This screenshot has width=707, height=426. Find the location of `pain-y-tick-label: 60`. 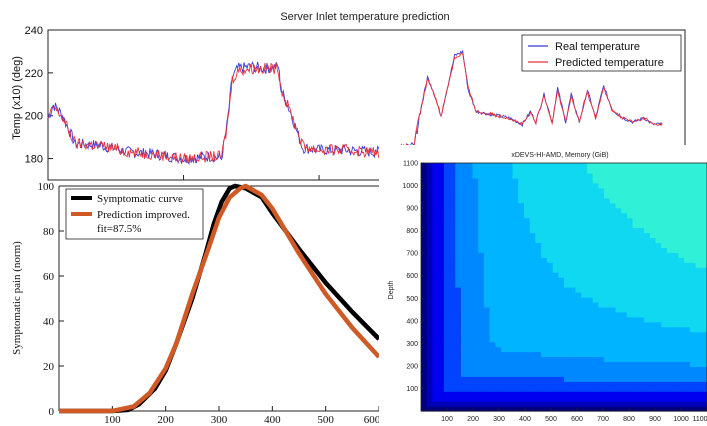

pain-y-tick-label: 60 is located at coordinates (49, 277).